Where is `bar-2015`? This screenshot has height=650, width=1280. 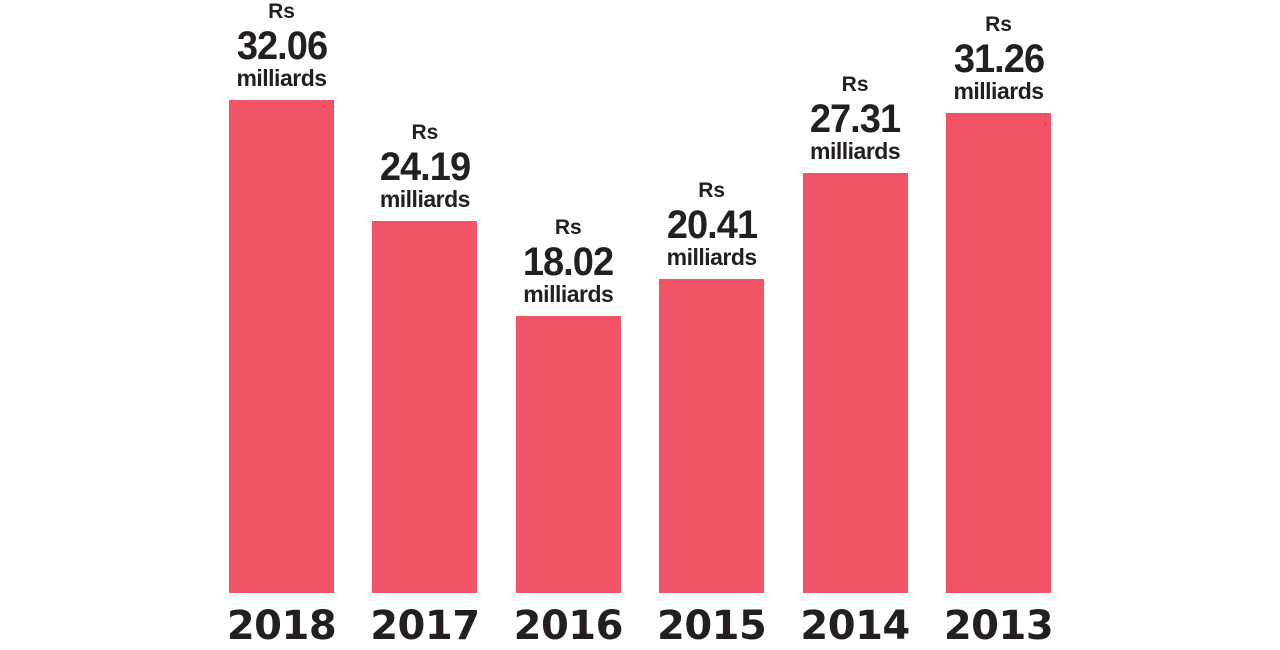 bar-2015 is located at coordinates (712, 436).